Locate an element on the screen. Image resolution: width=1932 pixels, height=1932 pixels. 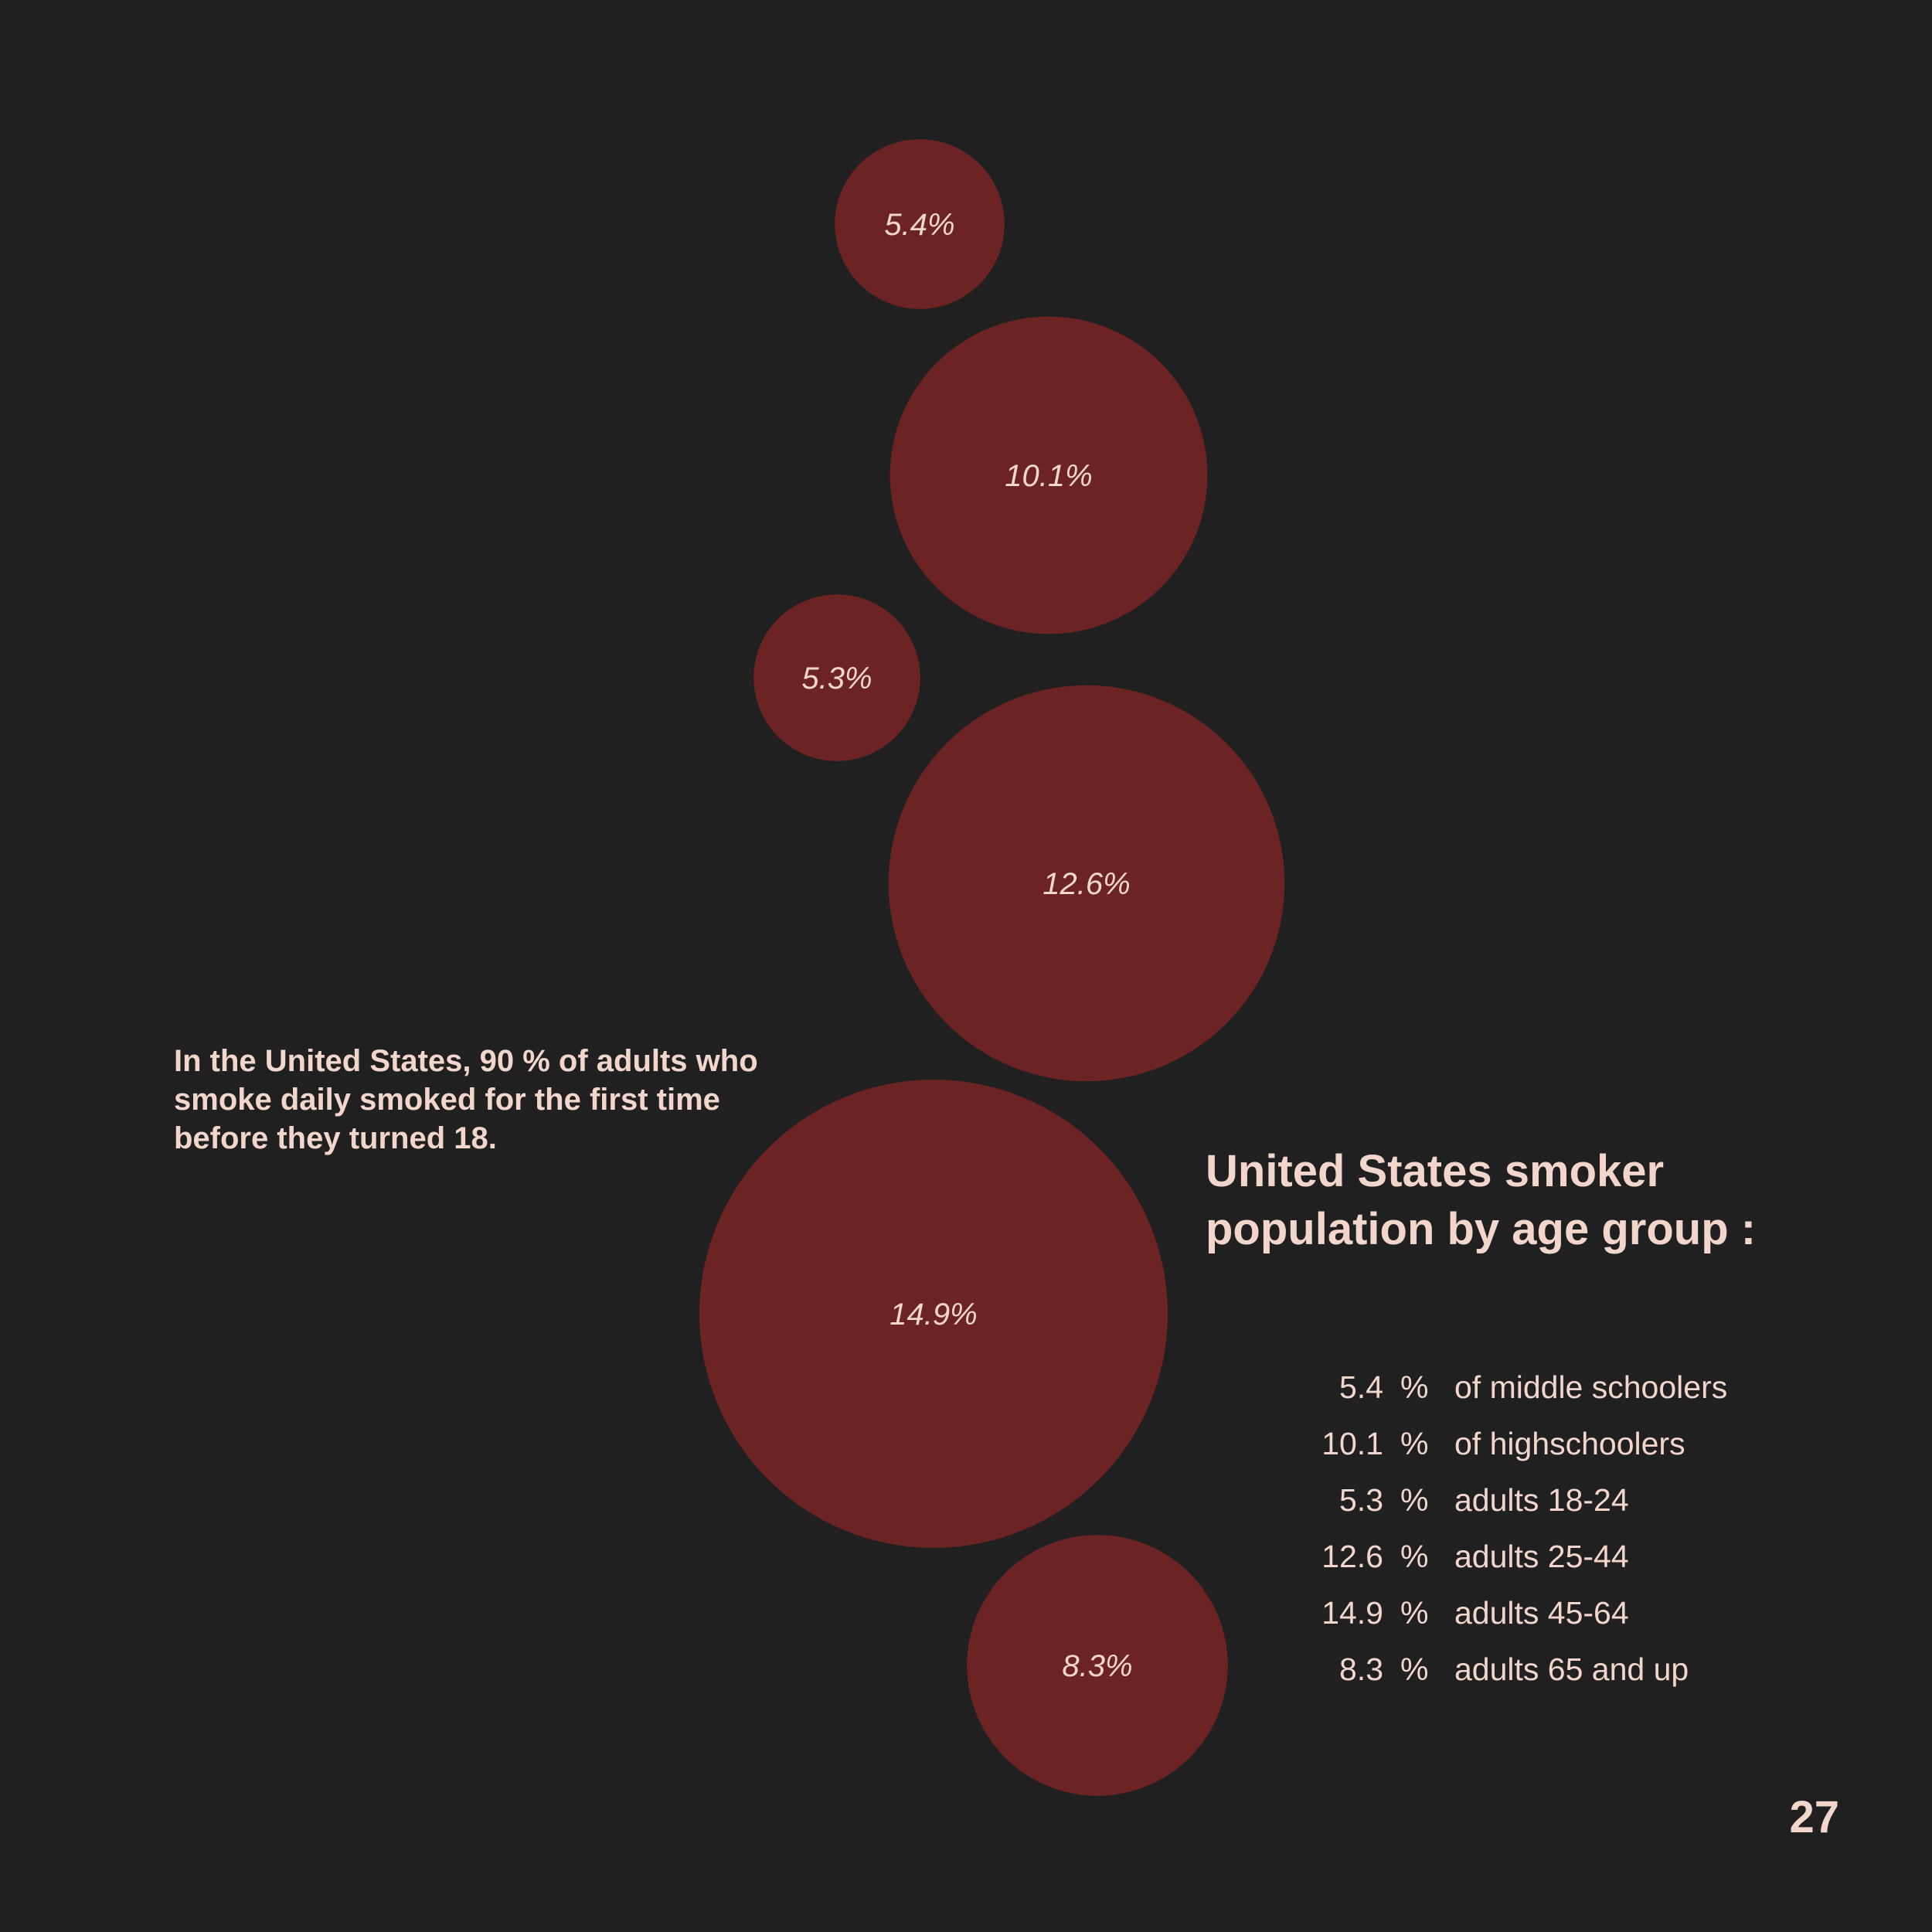
bubble-adults-65-up is located at coordinates (1098, 1666).